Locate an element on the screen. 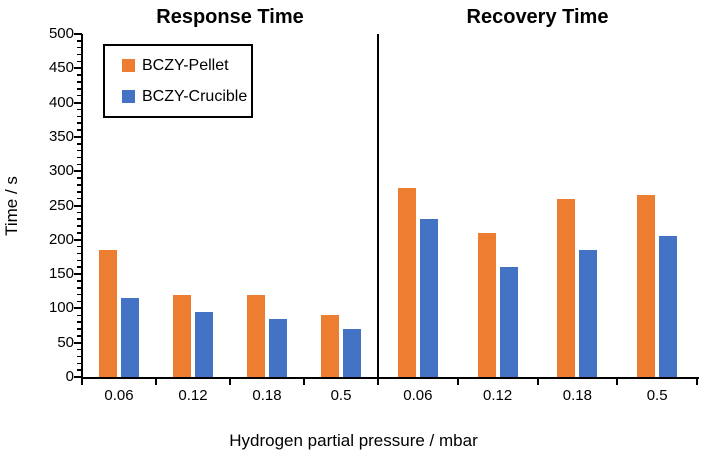  bar-response-time-bczy-pellet-0.5 is located at coordinates (330, 346).